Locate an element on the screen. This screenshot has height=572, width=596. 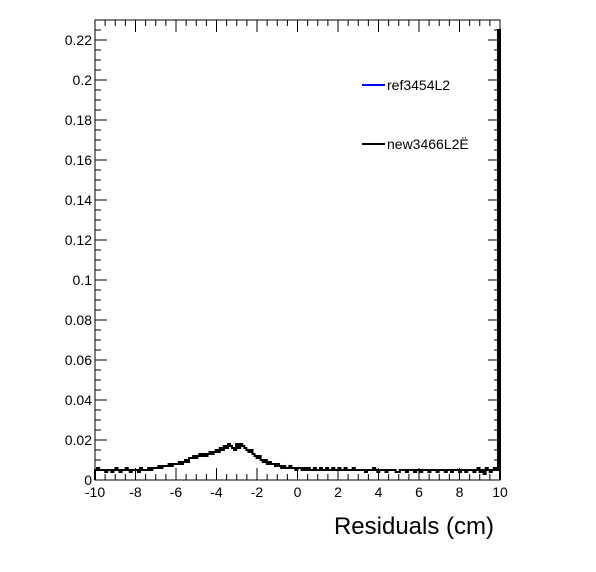
y-tick-label: 0.18 is located at coordinates (78, 120).